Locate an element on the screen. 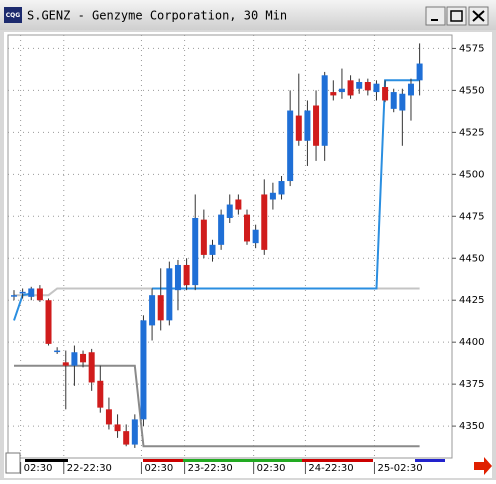 The width and height of the screenshot is (496, 484). y-tick-label: 4400 is located at coordinates (471, 342).